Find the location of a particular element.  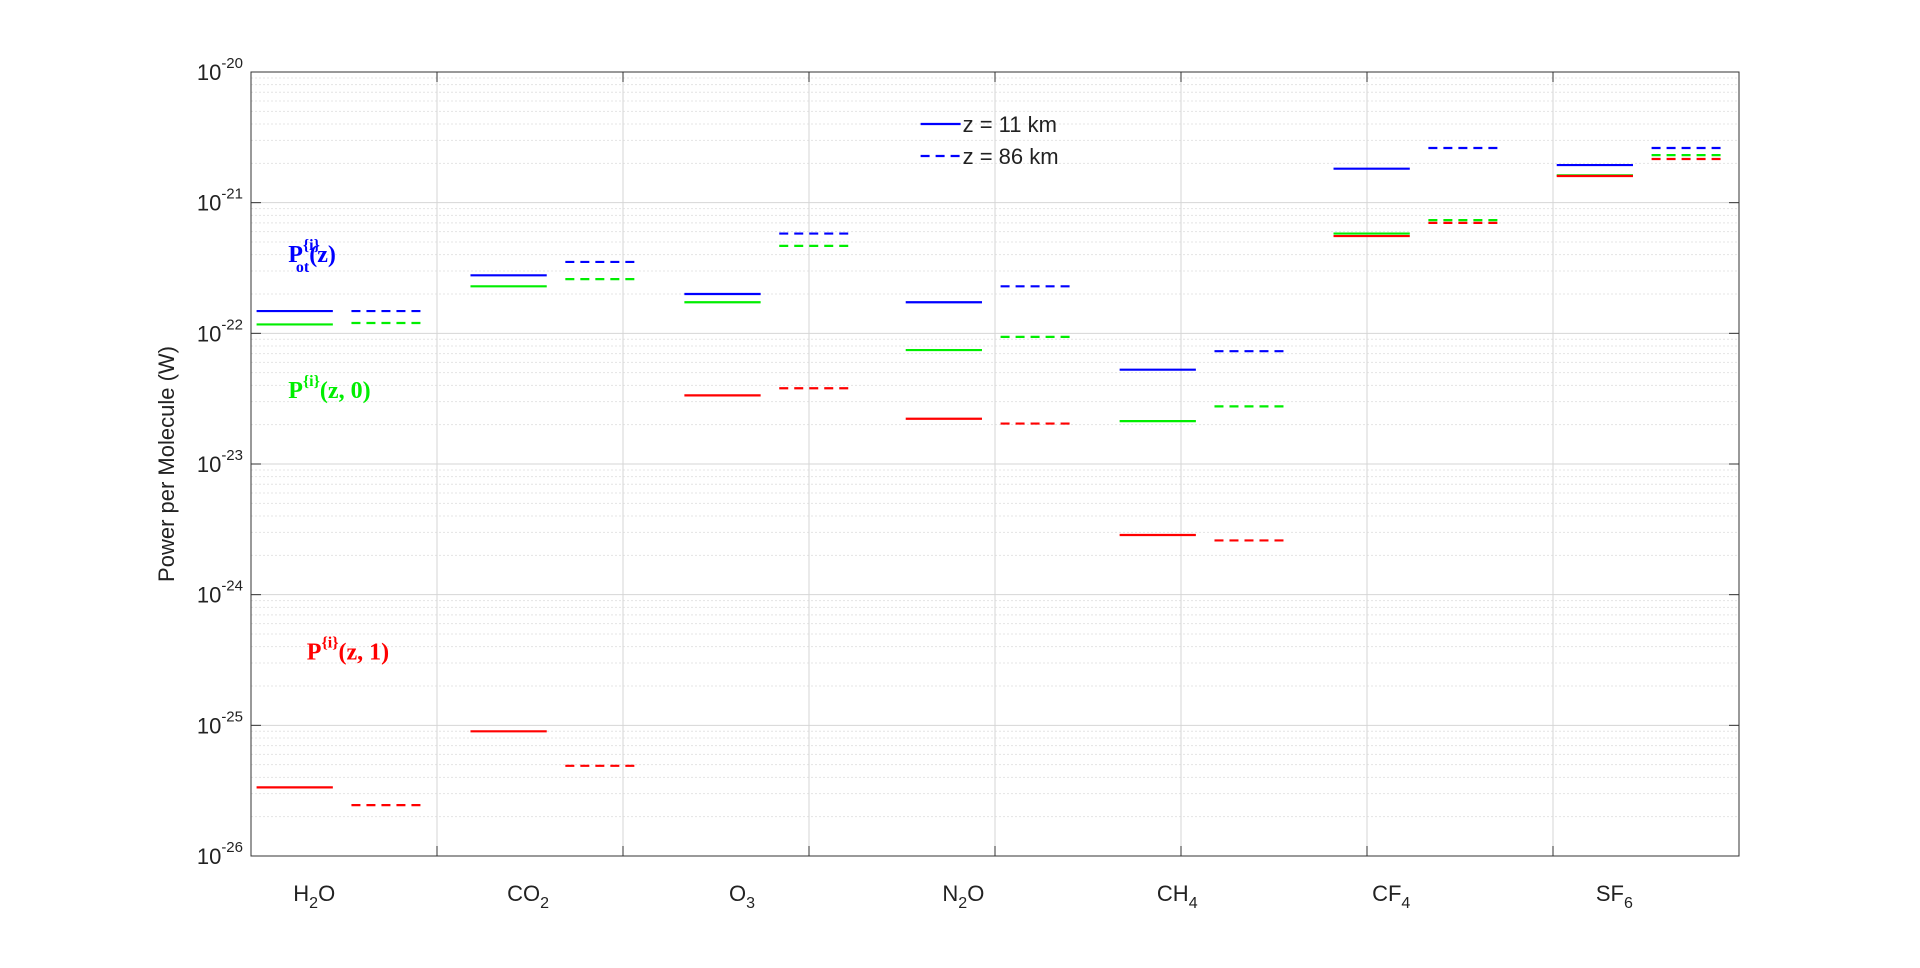

annotation: P{i}(z, 0) is located at coordinates (329, 388).